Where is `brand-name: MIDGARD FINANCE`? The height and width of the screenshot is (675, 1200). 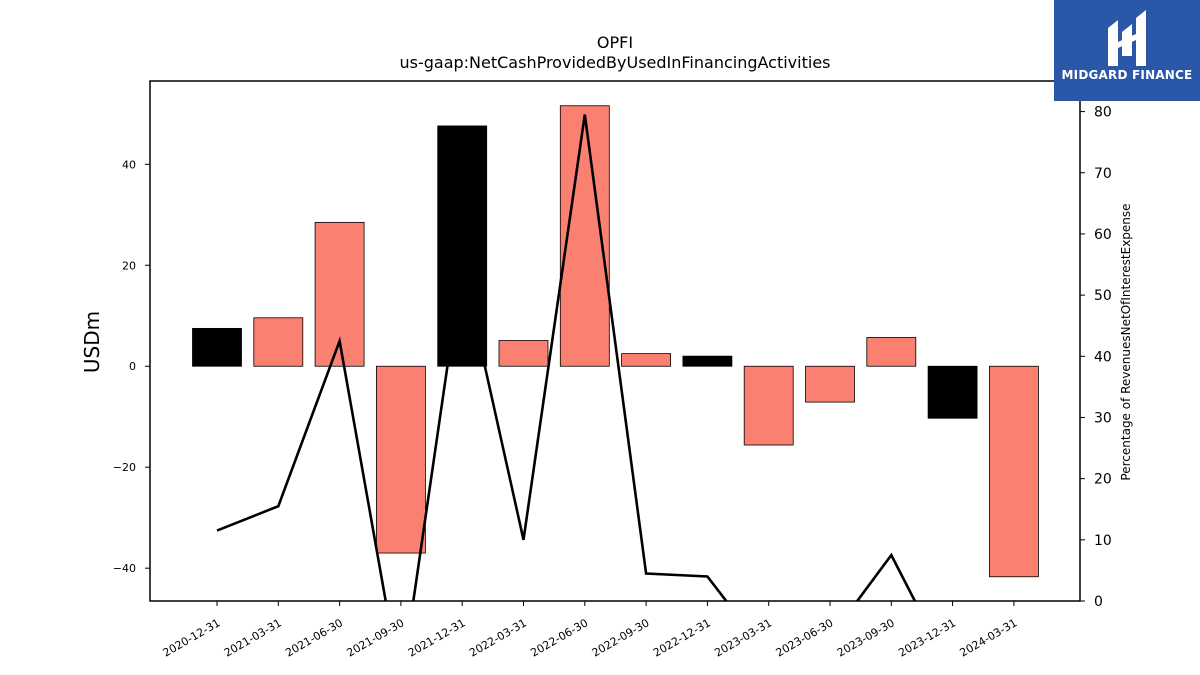 brand-name: MIDGARD FINANCE is located at coordinates (1127, 75).